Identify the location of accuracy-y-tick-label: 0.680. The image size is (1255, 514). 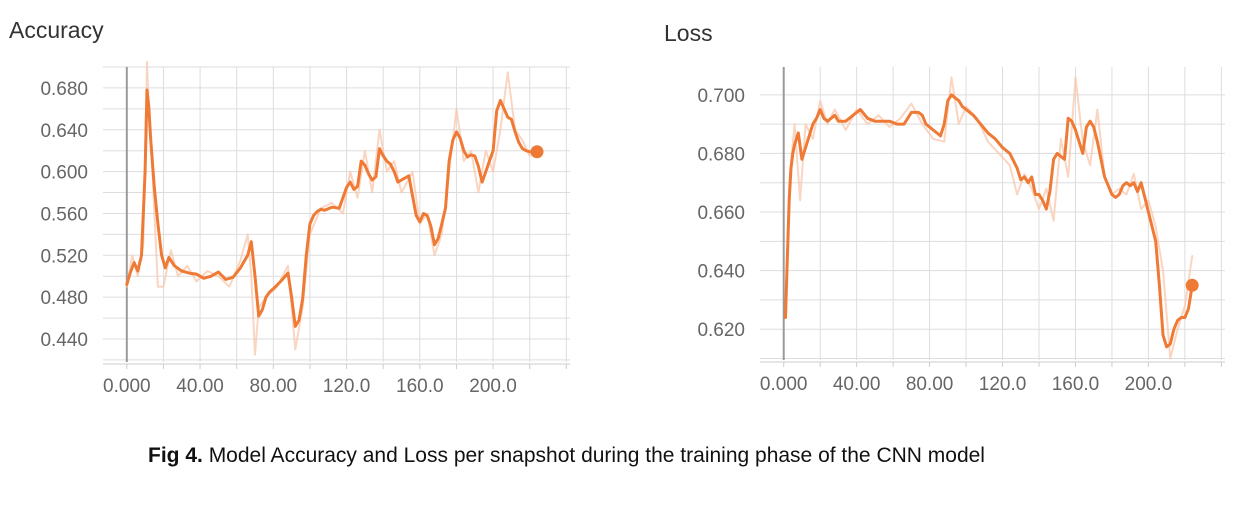
(64, 89).